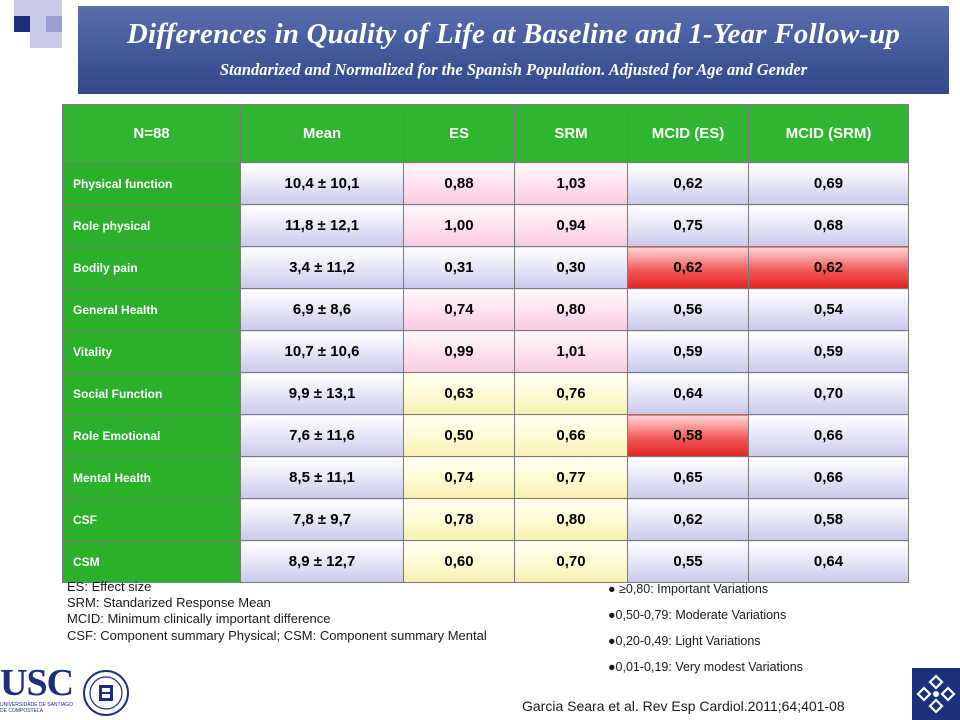 This screenshot has width=960, height=720. What do you see at coordinates (688, 133) in the screenshot?
I see `column-header: MCID (ES)` at bounding box center [688, 133].